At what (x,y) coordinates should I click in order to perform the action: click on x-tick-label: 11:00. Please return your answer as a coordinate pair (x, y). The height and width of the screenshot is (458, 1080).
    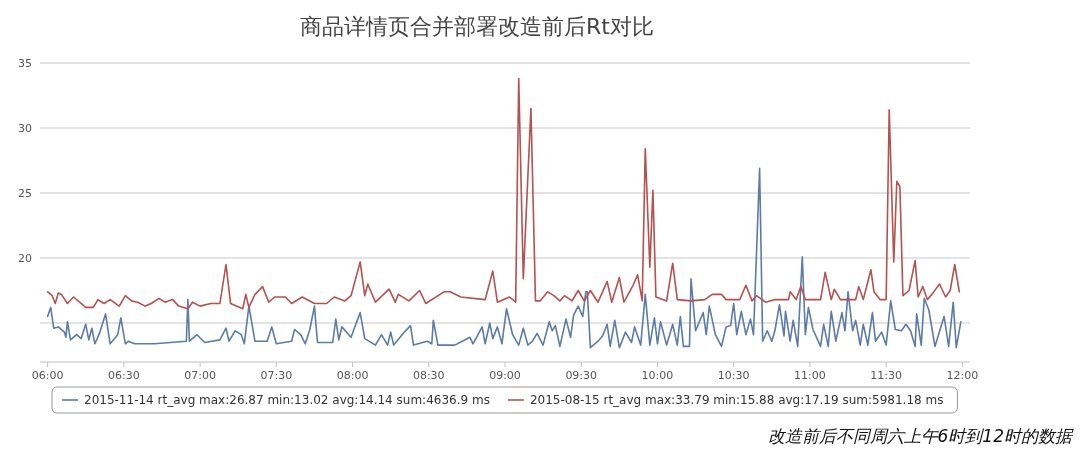
    Looking at the image, I should click on (810, 375).